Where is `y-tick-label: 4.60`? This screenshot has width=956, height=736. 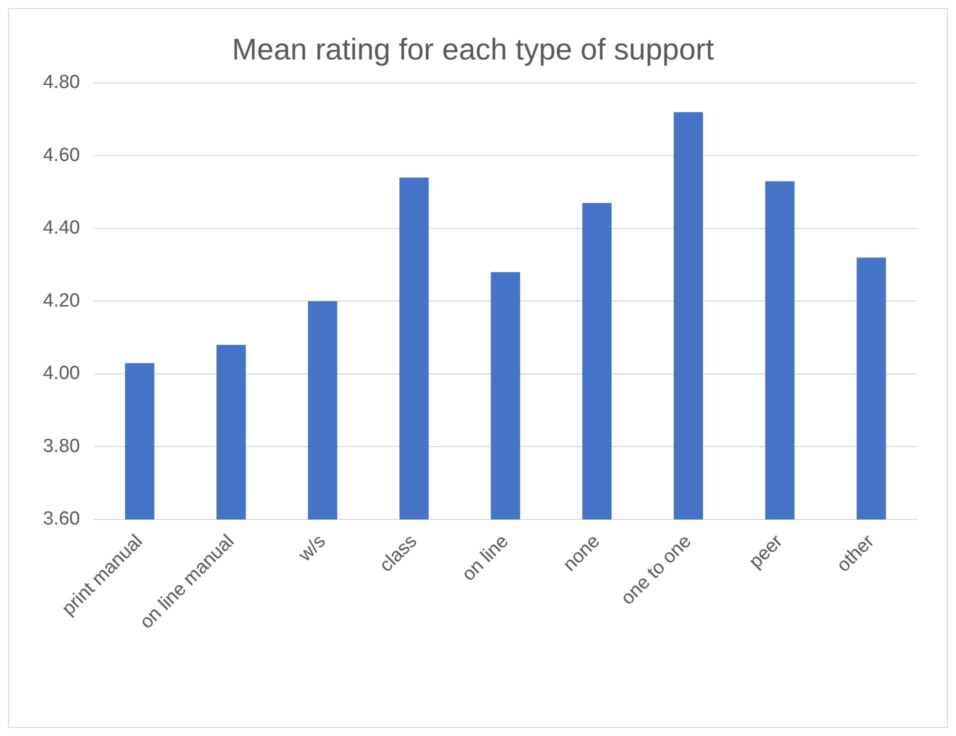 y-tick-label: 4.60 is located at coordinates (61, 155).